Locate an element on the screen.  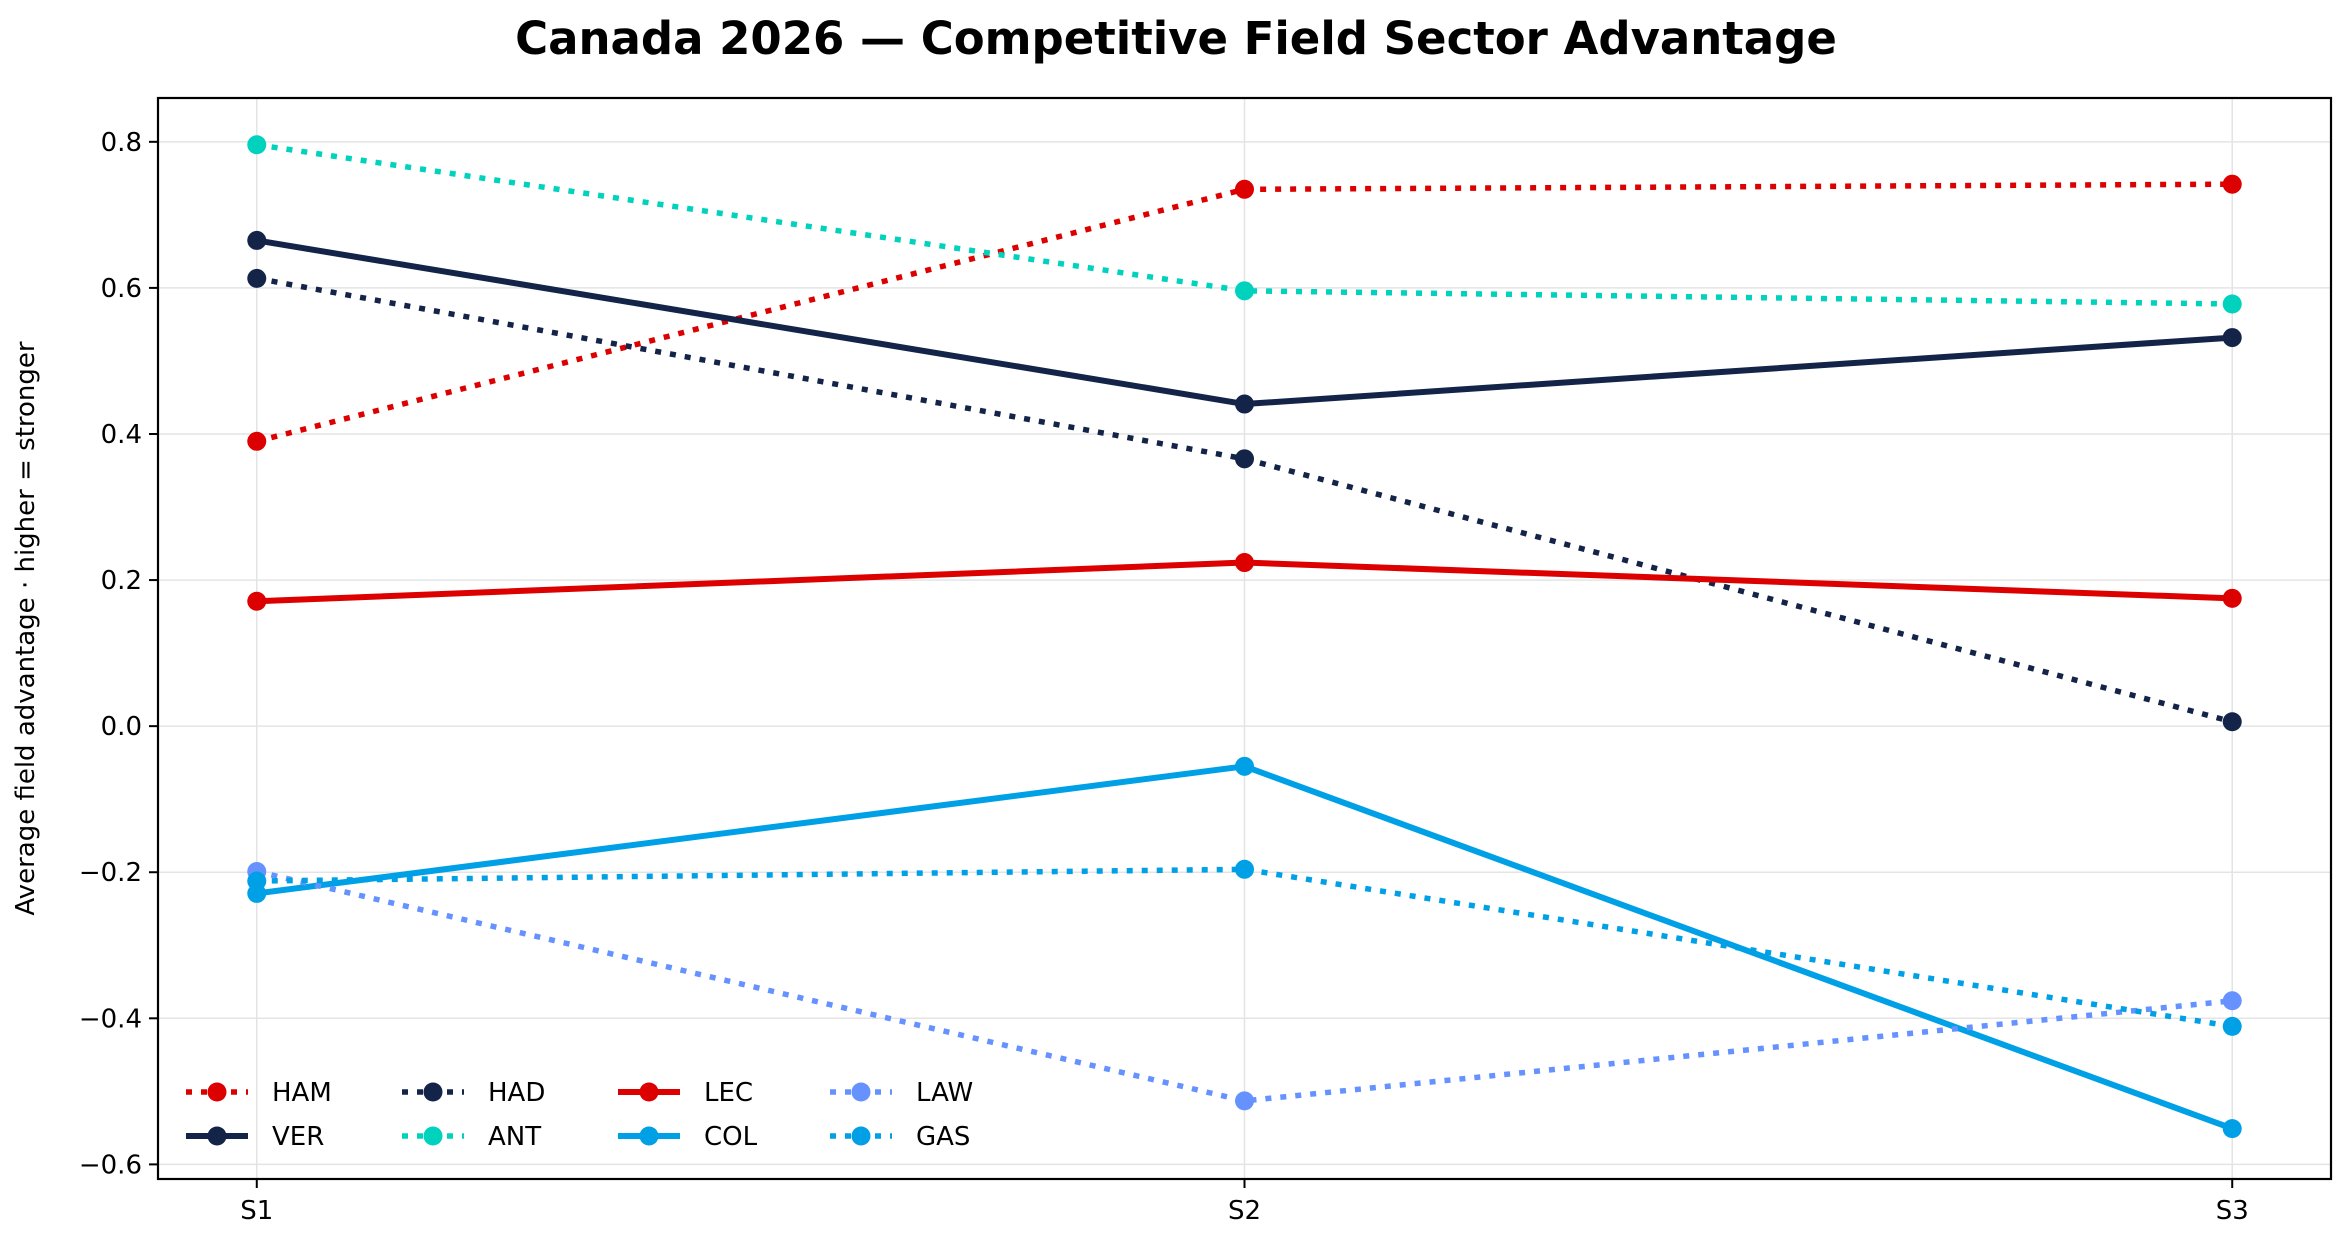
legend-item-col: COL is located at coordinates (688, 1137).